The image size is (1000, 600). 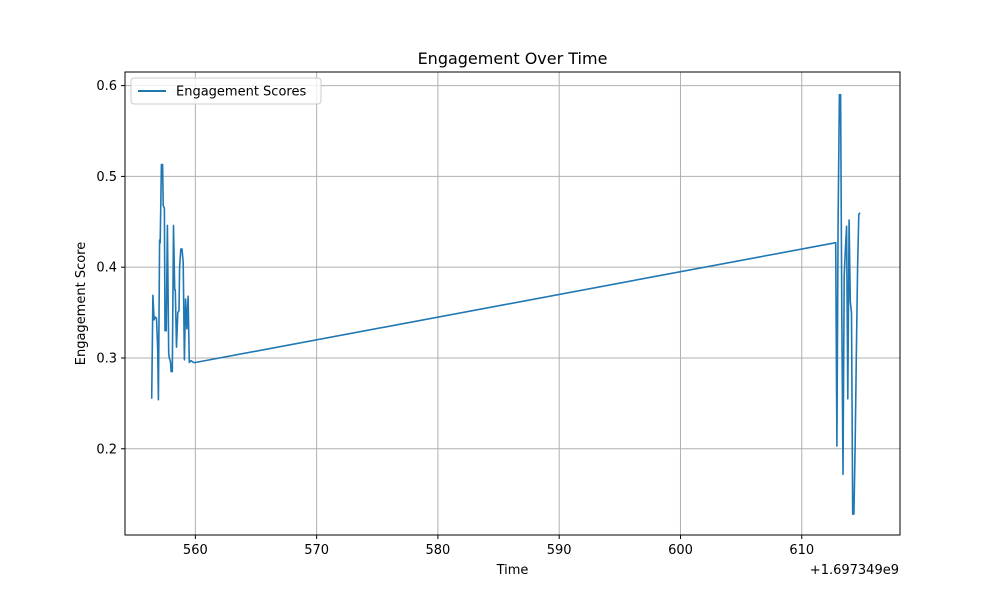 I want to click on y-tick-label: 0.3, so click(x=106, y=358).